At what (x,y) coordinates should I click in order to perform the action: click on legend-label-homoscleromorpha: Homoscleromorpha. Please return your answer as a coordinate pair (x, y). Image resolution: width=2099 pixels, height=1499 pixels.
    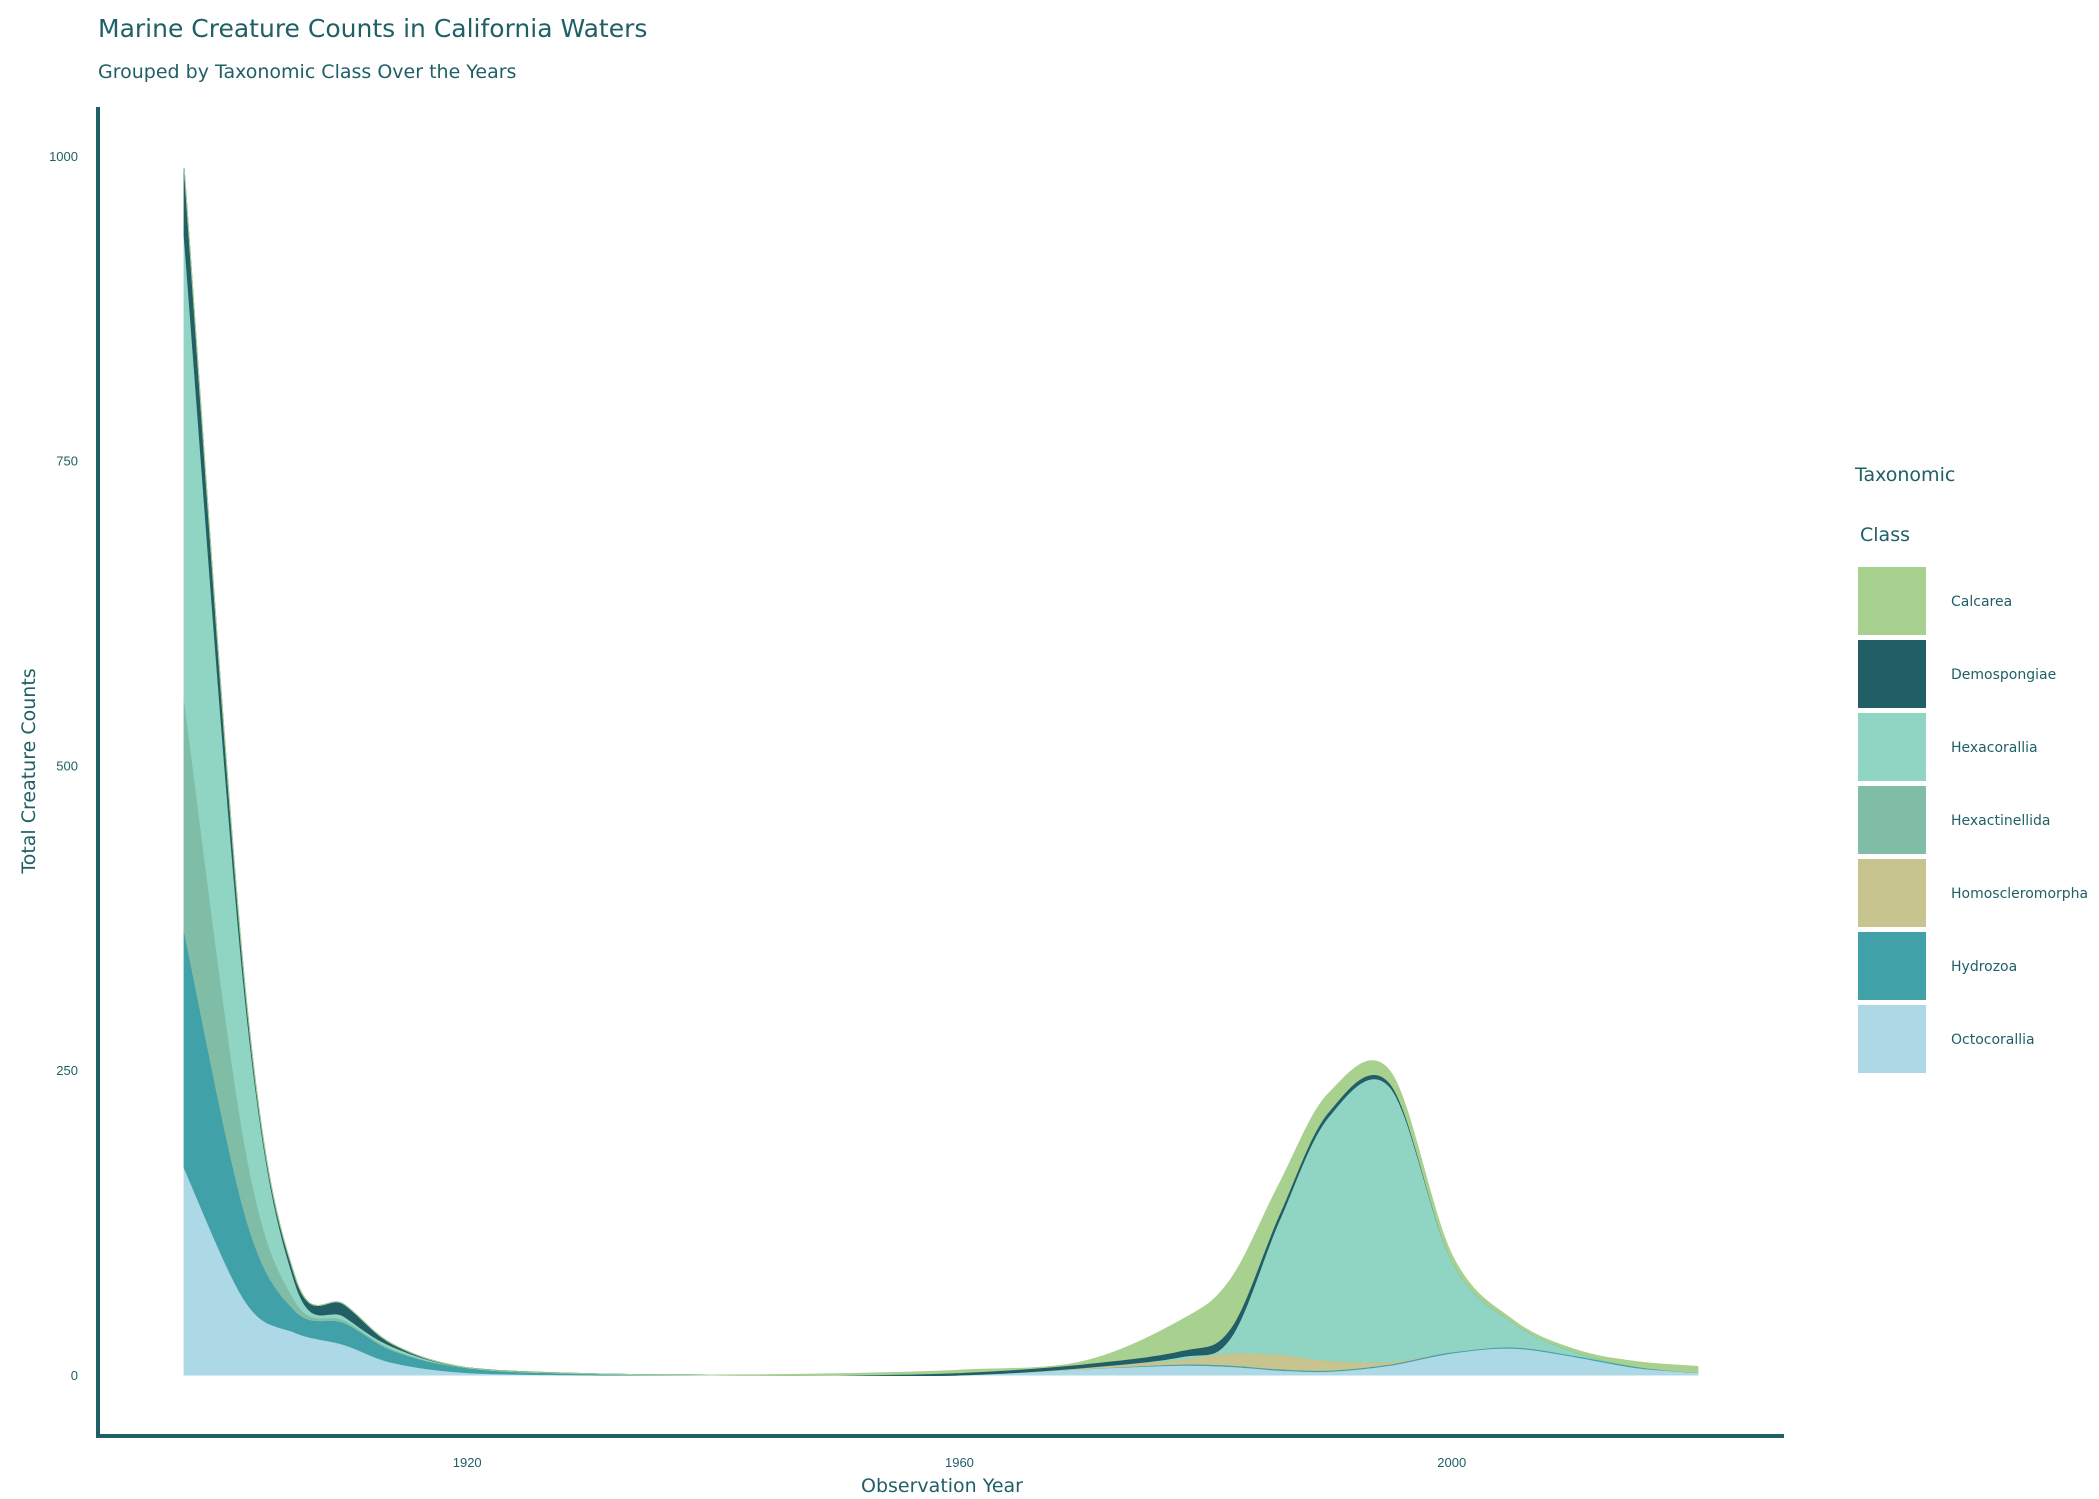
    Looking at the image, I should click on (2019, 894).